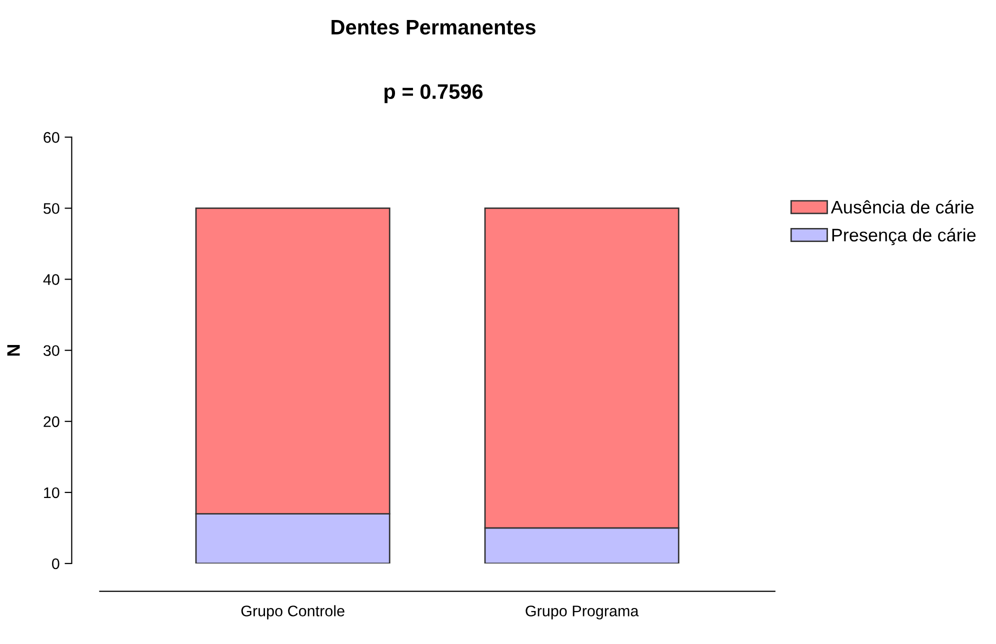 The width and height of the screenshot is (996, 644). What do you see at coordinates (52, 137) in the screenshot?
I see `y-tick-label: 60` at bounding box center [52, 137].